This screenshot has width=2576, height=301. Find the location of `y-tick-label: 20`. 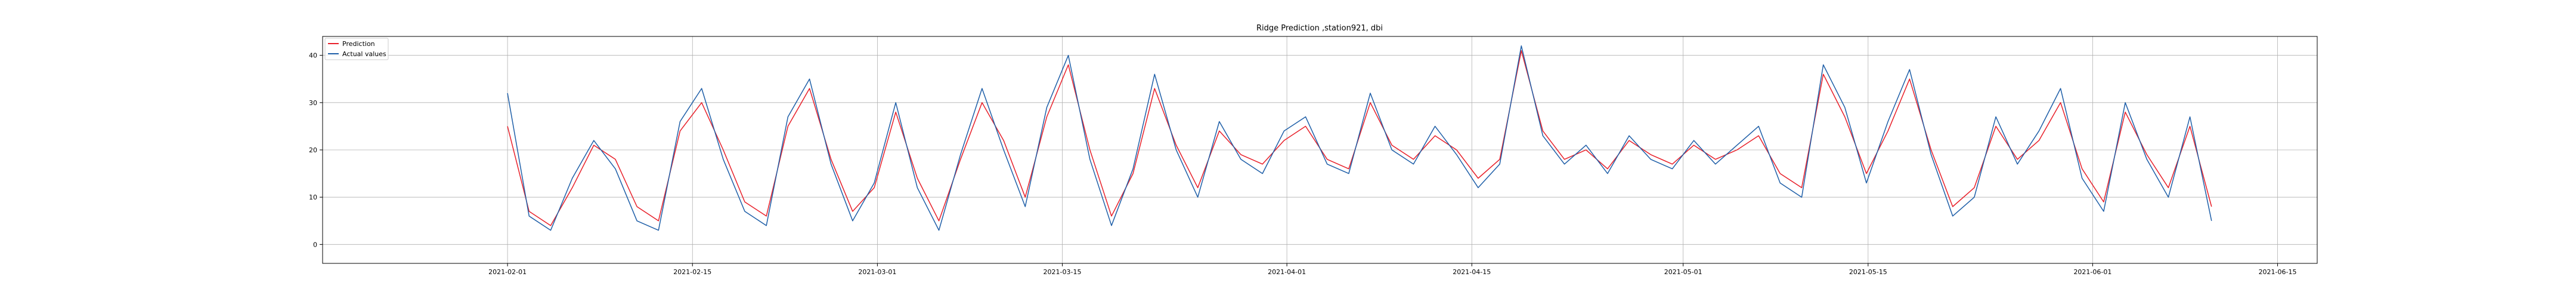

y-tick-label: 20 is located at coordinates (313, 150).